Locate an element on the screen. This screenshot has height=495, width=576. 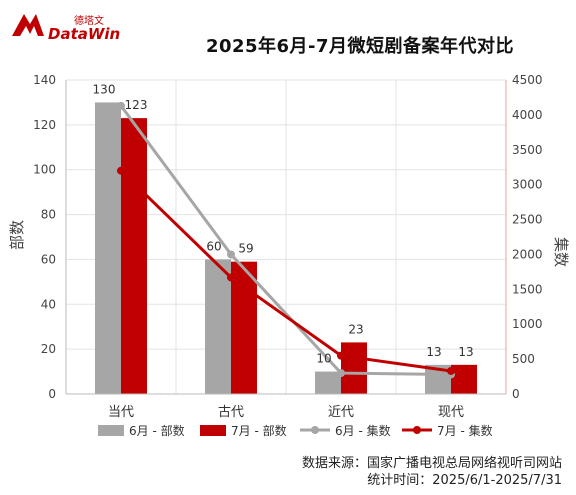
y-tick-label-right: 3500 is located at coordinates (527, 150).